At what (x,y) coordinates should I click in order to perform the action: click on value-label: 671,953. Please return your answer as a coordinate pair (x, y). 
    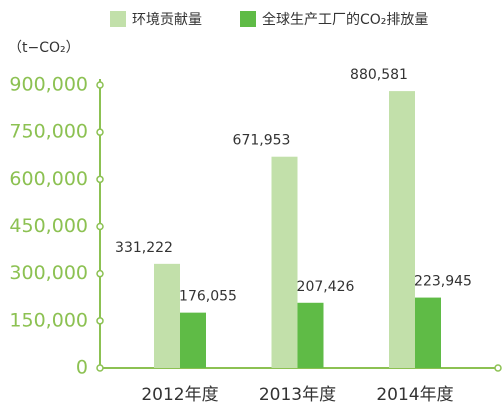
    Looking at the image, I should click on (262, 141).